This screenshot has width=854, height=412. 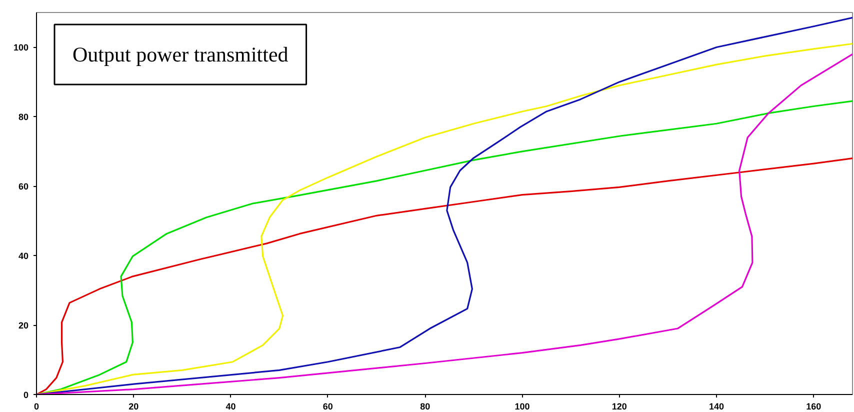 I want to click on y-tick-label: 60, so click(x=23, y=187).